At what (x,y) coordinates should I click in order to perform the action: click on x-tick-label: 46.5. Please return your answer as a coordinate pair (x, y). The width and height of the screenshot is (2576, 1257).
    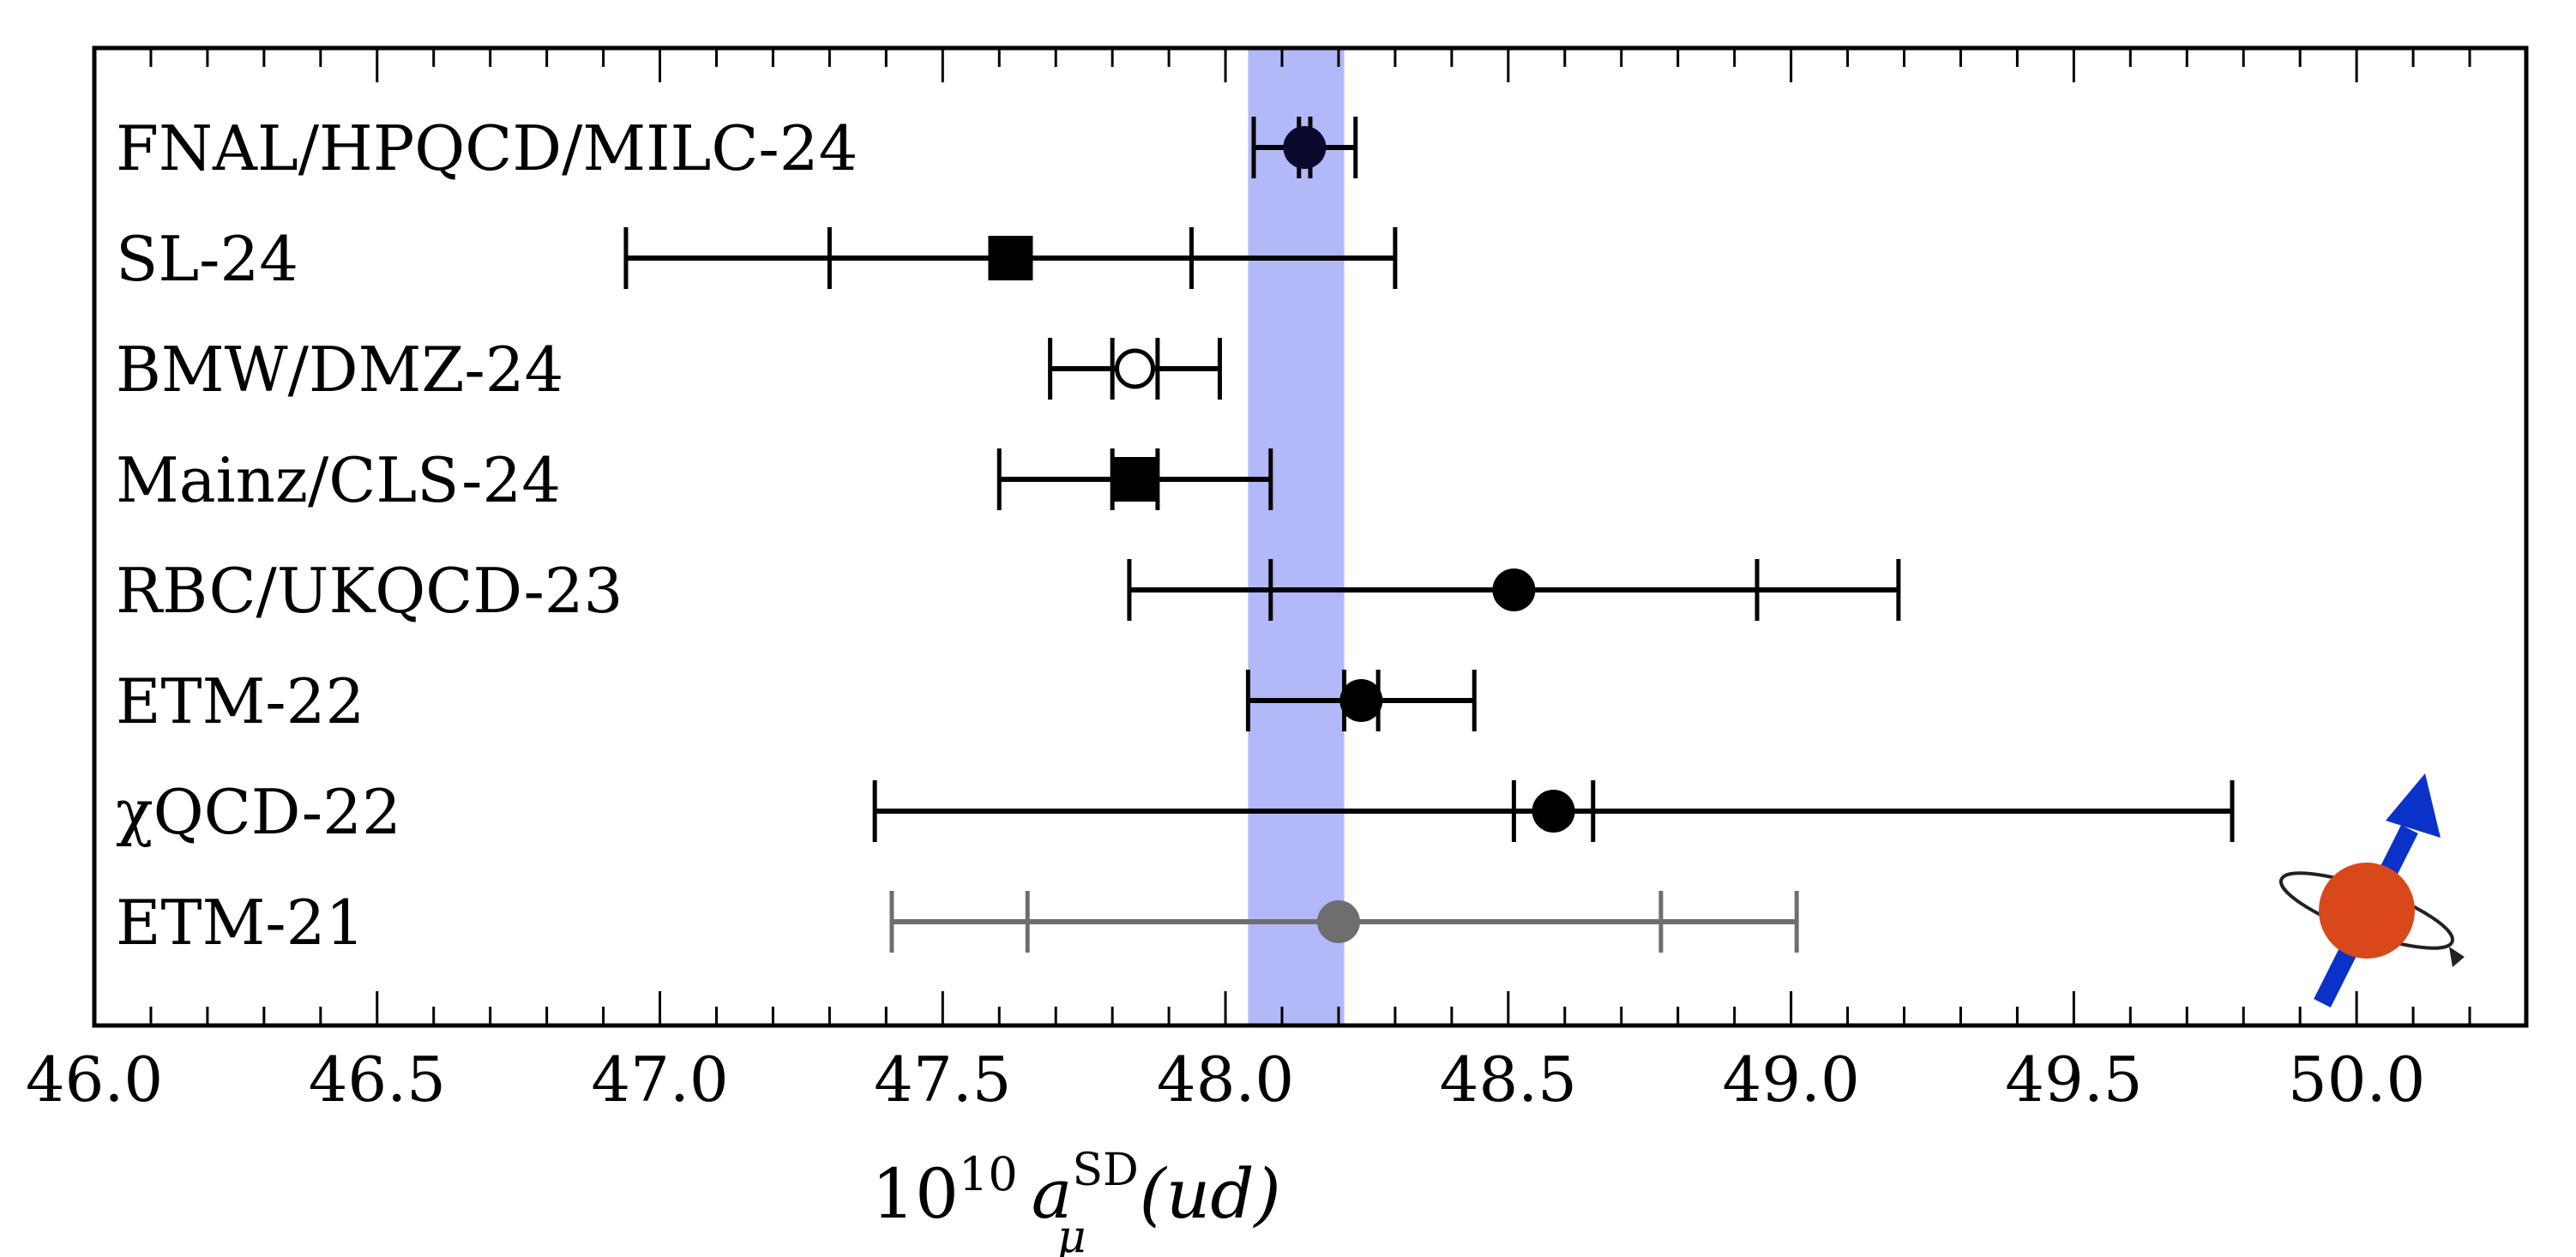
    Looking at the image, I should click on (377, 1079).